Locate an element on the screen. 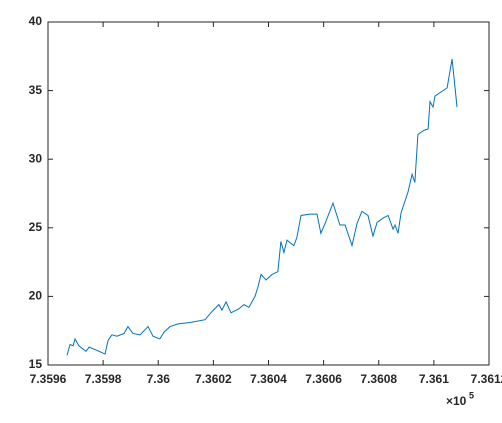  x-tick-label: 7.3604 is located at coordinates (268, 379).